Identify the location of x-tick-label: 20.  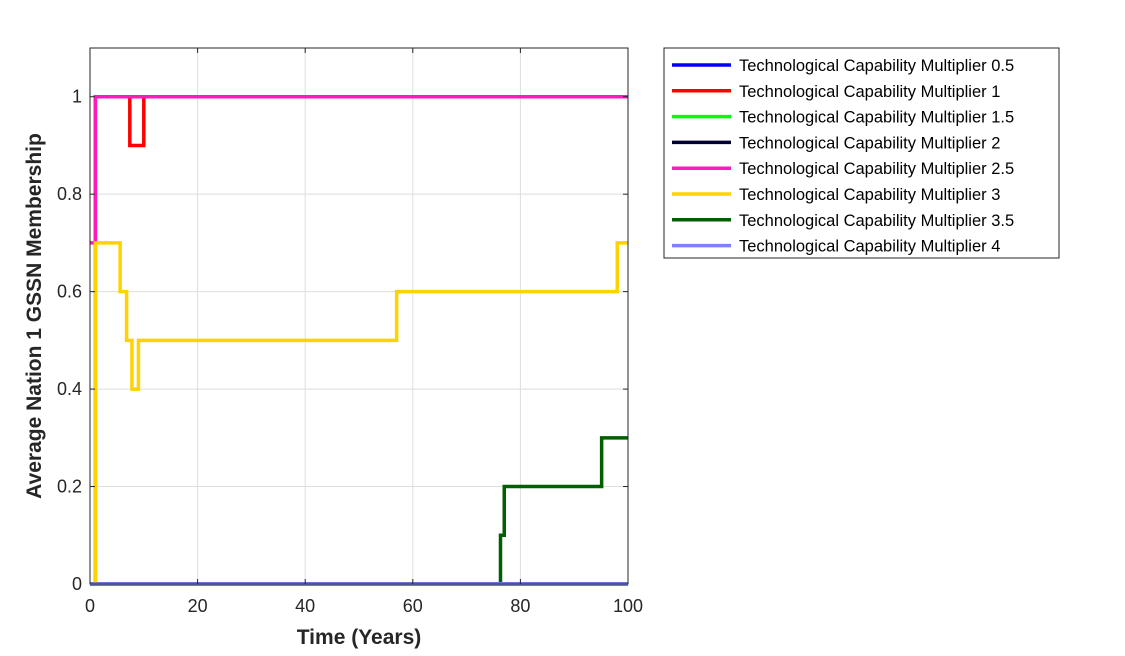
(198, 606).